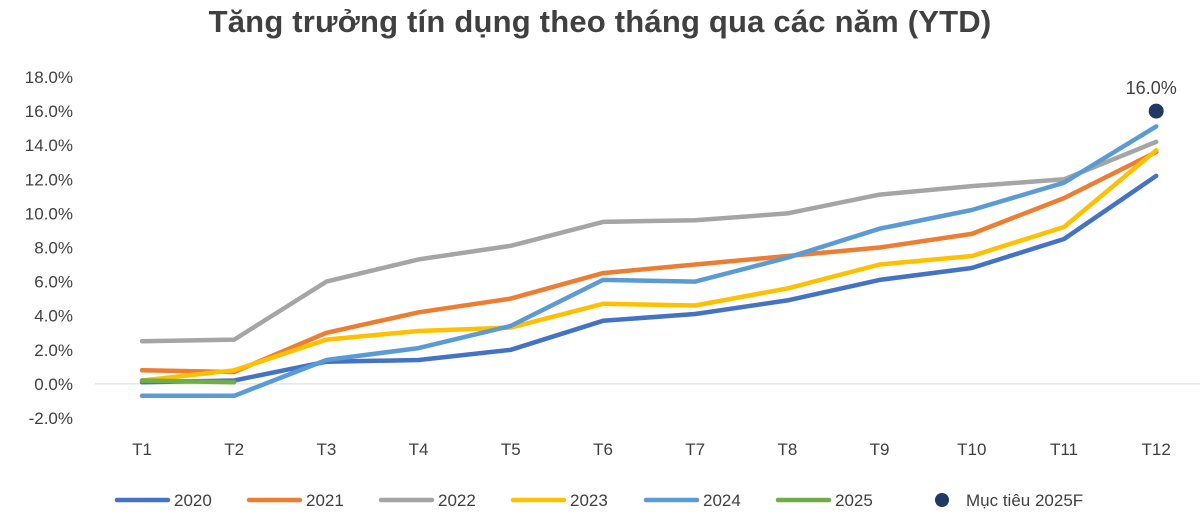 The height and width of the screenshot is (528, 1200). I want to click on x-tick-label: T3, so click(326, 449).